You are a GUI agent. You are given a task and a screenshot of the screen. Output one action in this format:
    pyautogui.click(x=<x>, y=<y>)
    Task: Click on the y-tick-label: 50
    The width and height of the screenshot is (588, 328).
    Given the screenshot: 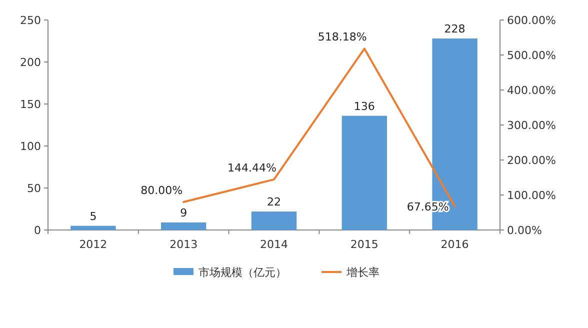 What is the action you would take?
    pyautogui.click(x=34, y=188)
    